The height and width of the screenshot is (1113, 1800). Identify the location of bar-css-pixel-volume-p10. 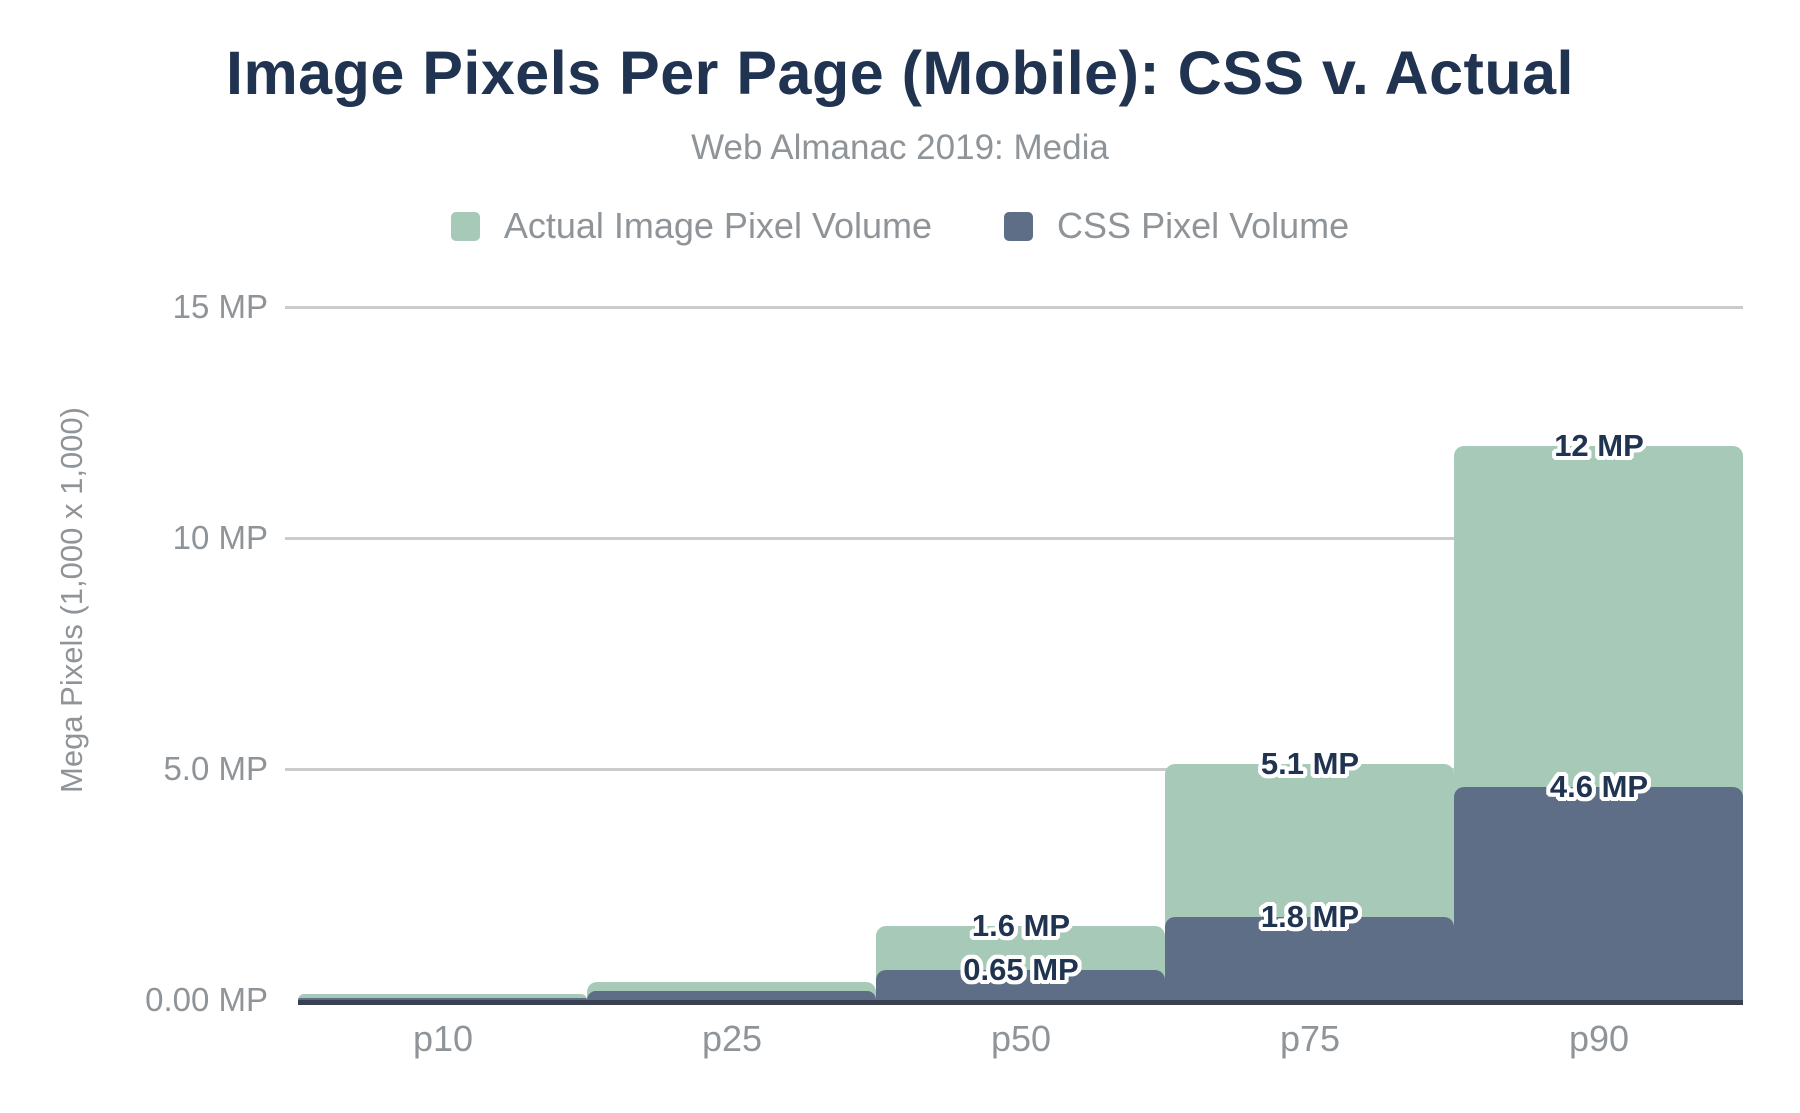
(442, 999).